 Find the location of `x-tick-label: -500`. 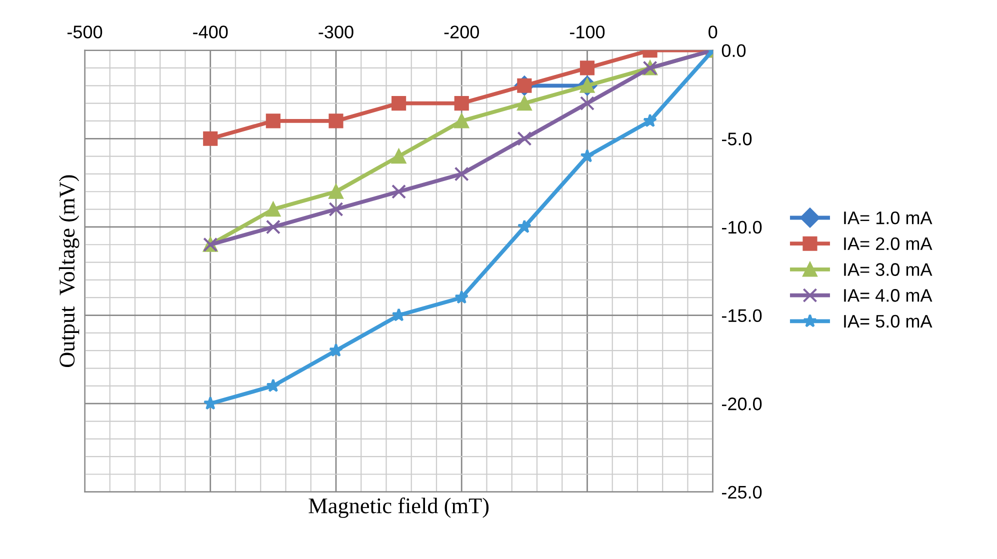

x-tick-label: -500 is located at coordinates (84, 32).